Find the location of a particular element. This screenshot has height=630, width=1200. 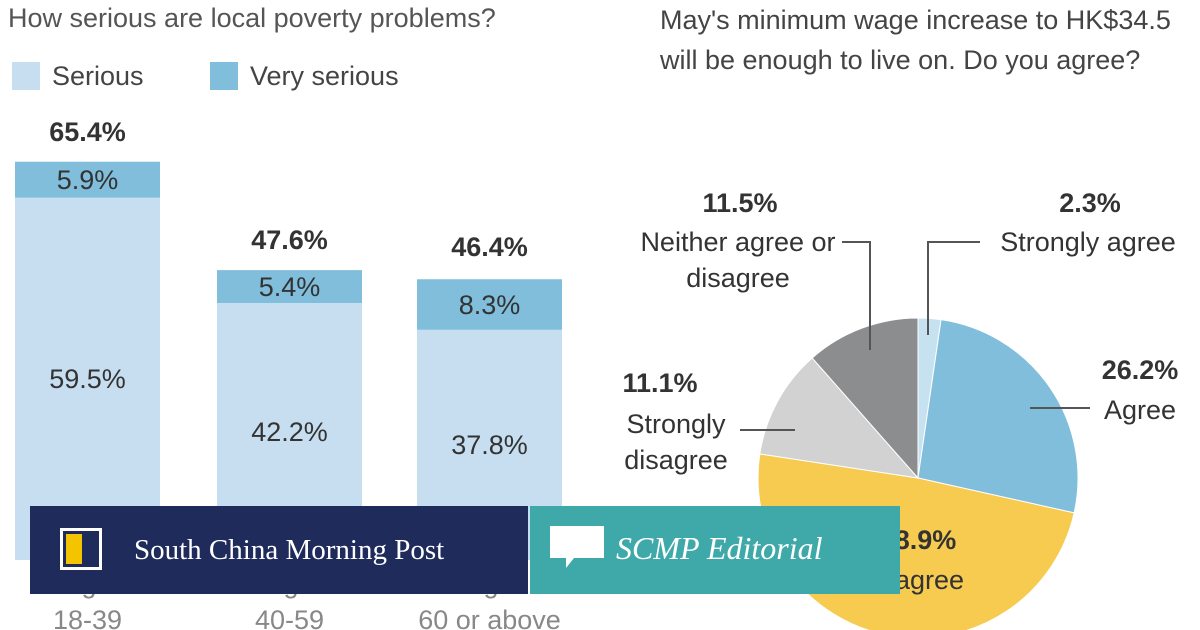

bar-value-label: 37.8% is located at coordinates (489, 444).